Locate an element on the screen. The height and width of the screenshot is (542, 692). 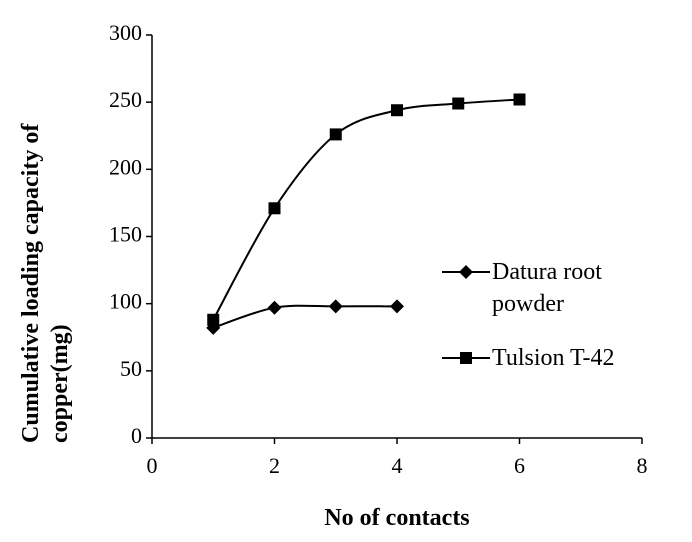
y-tick-label: 150 is located at coordinates (125, 234).